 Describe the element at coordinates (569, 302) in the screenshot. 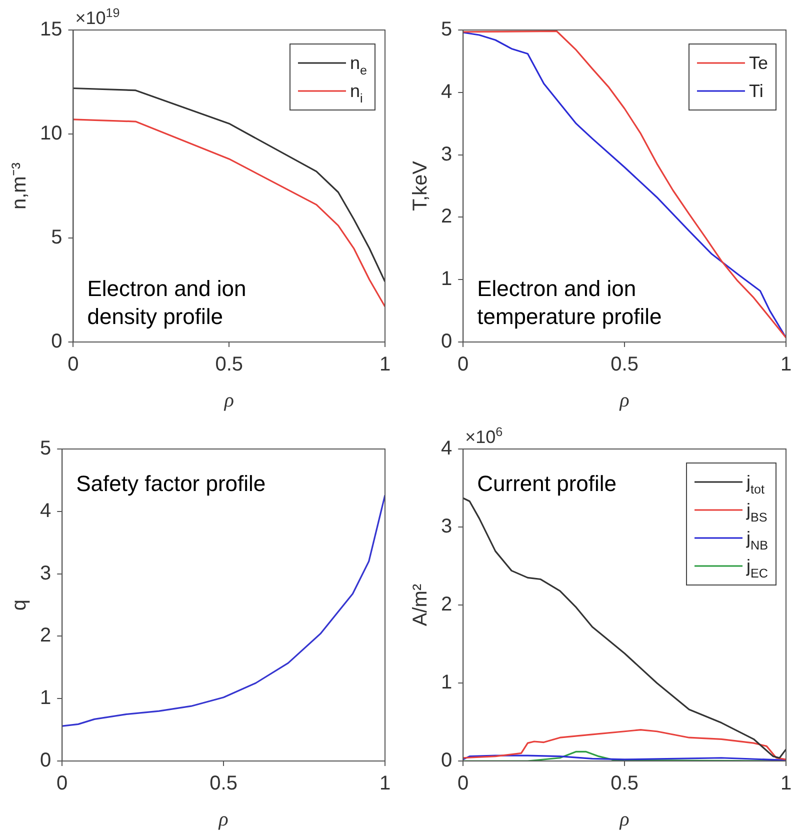

I see `text: Electron and ion temperature profile` at that location.